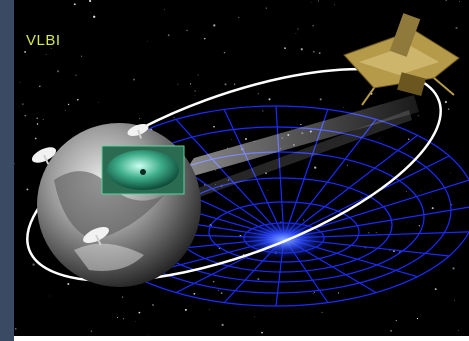  What do you see at coordinates (43, 40) in the screenshot?
I see `caption-label: VLBI` at bounding box center [43, 40].